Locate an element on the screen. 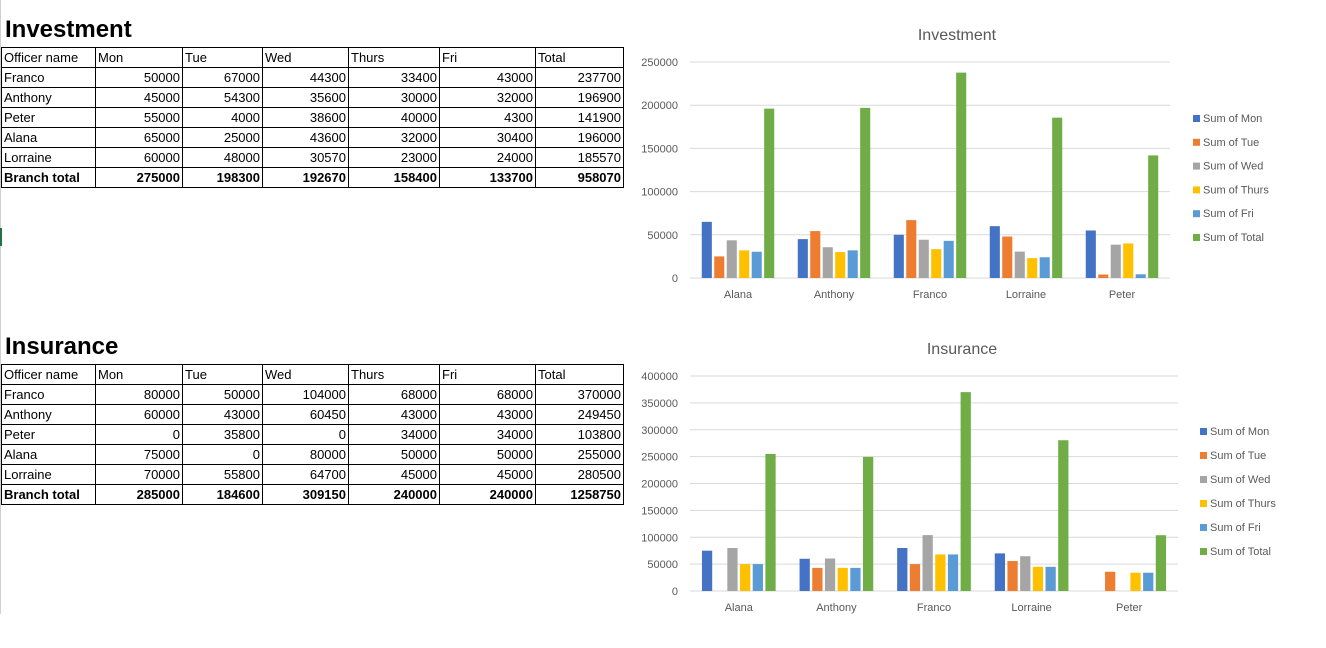 This screenshot has height=648, width=1326. value-cell: 35600 is located at coordinates (305, 97).